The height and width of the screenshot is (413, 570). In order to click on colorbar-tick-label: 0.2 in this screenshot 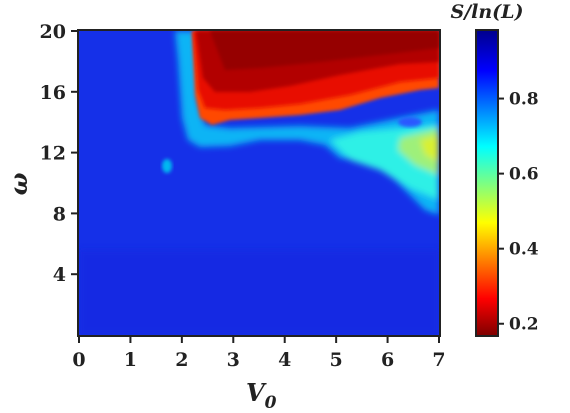, I will do `click(524, 325)`.